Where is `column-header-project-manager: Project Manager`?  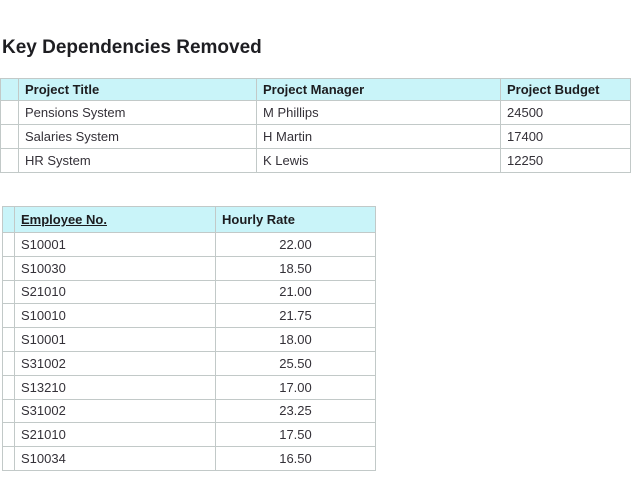 column-header-project-manager: Project Manager is located at coordinates (378, 89).